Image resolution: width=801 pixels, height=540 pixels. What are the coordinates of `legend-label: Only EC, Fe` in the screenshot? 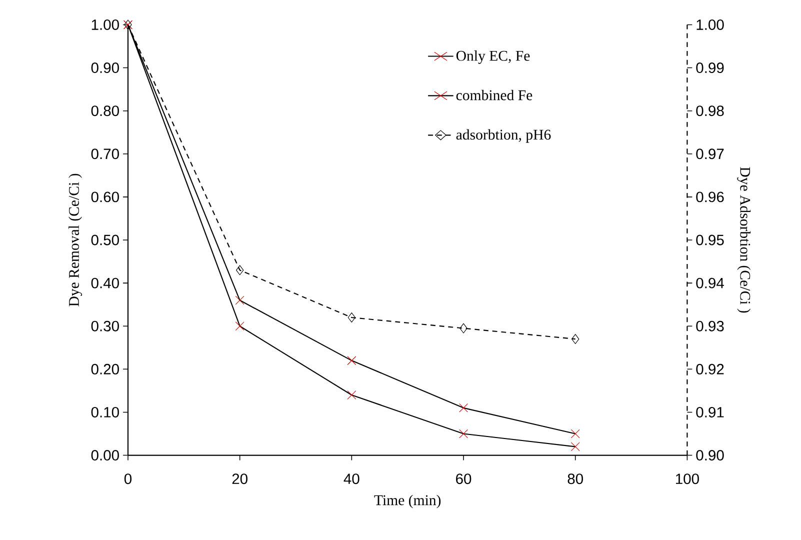 It's located at (493, 57).